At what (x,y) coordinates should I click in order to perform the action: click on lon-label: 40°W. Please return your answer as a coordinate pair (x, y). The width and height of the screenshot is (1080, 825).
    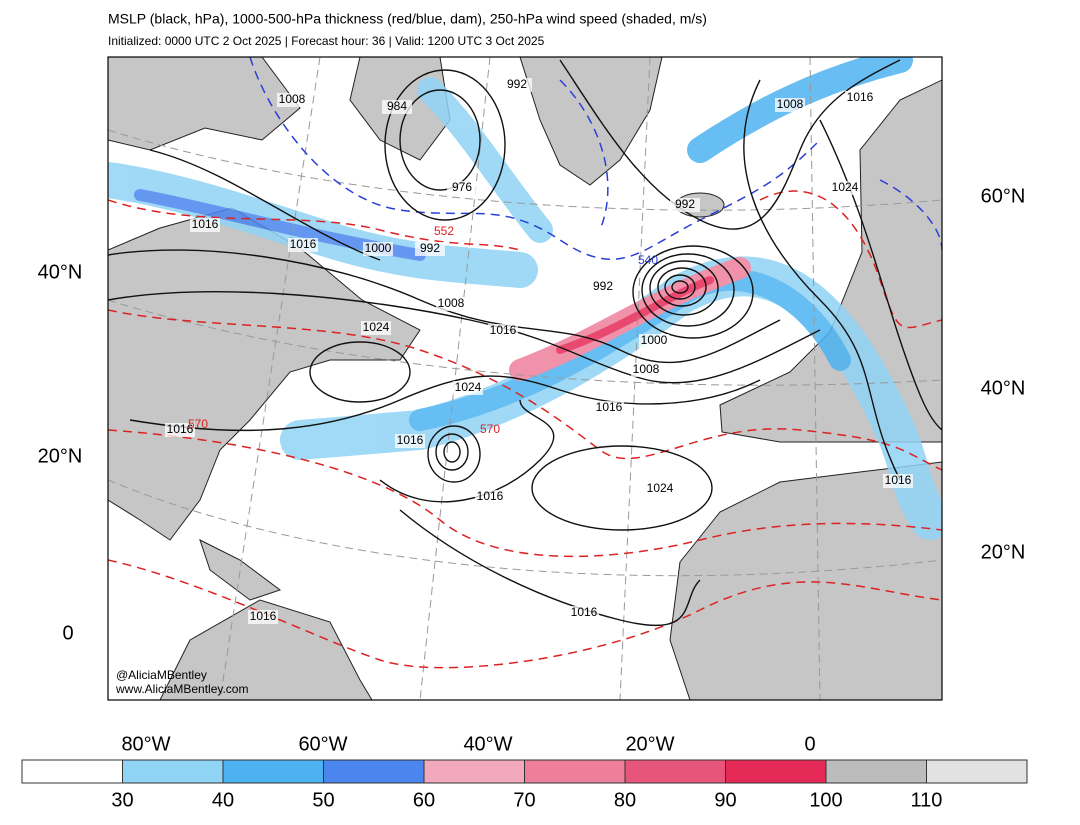
    Looking at the image, I should click on (487, 744).